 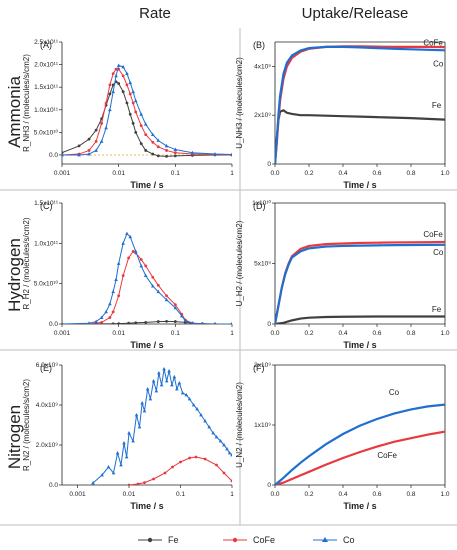 I want to click on y-tick-label: 6.0x10⁹, so click(x=47, y=365).